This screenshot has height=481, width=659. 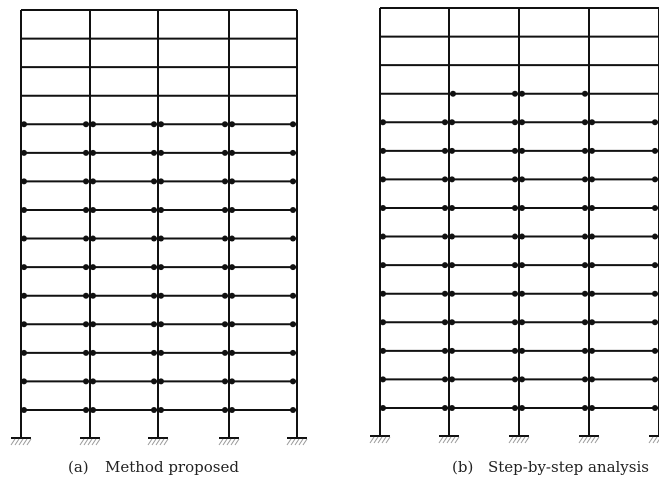 What do you see at coordinates (462, 467) in the screenshot?
I see `panel-label: (b)` at bounding box center [462, 467].